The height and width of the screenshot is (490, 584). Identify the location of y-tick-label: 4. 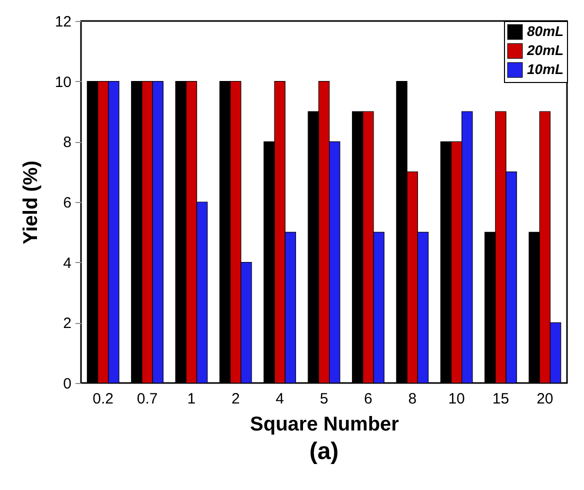
(67, 263).